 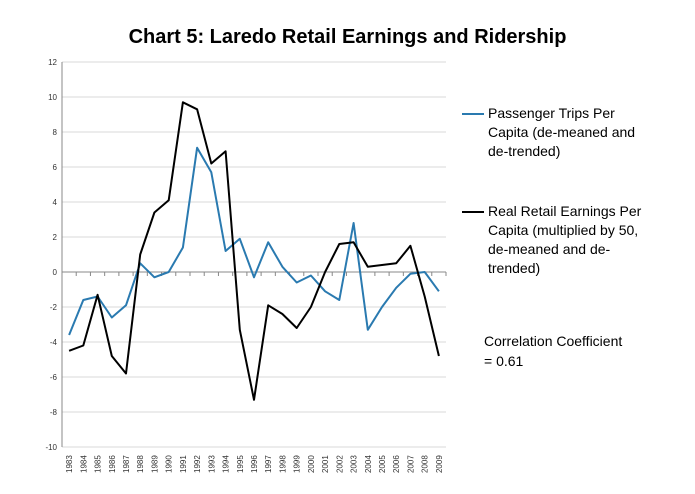 What do you see at coordinates (55, 132) in the screenshot?
I see `y-tick-label: 8` at bounding box center [55, 132].